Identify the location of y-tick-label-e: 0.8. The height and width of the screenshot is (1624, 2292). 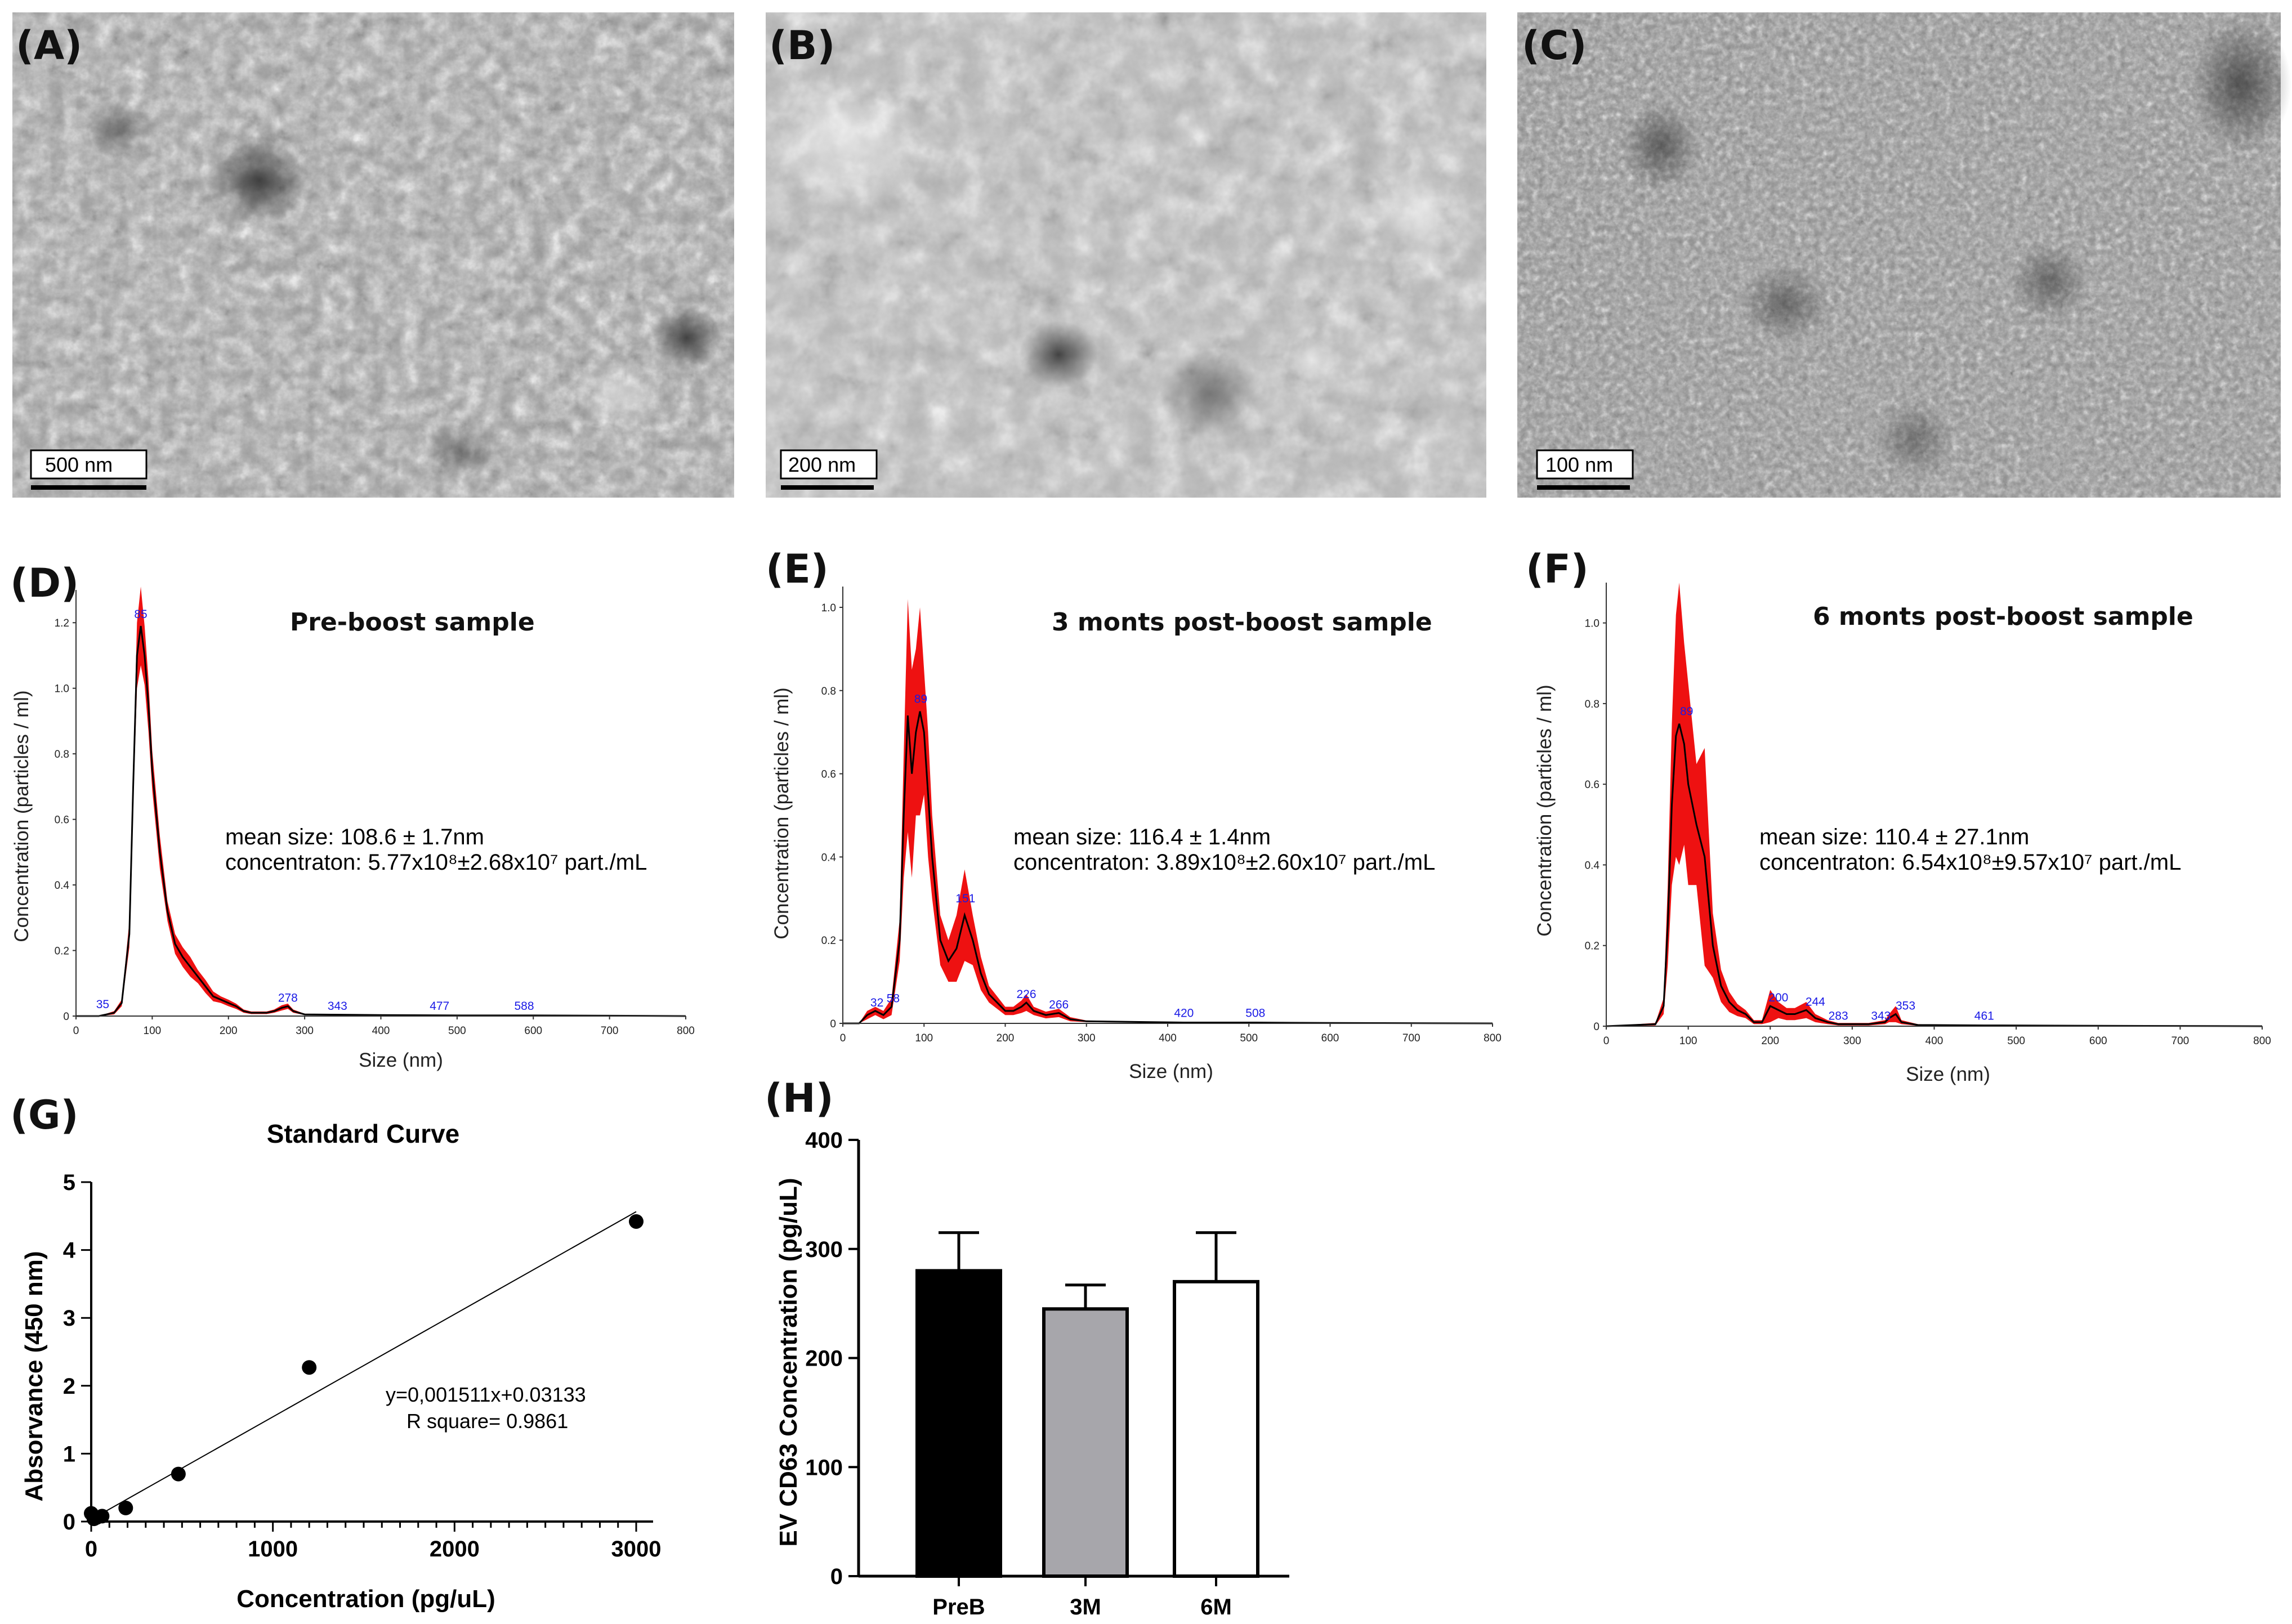
(828, 691).